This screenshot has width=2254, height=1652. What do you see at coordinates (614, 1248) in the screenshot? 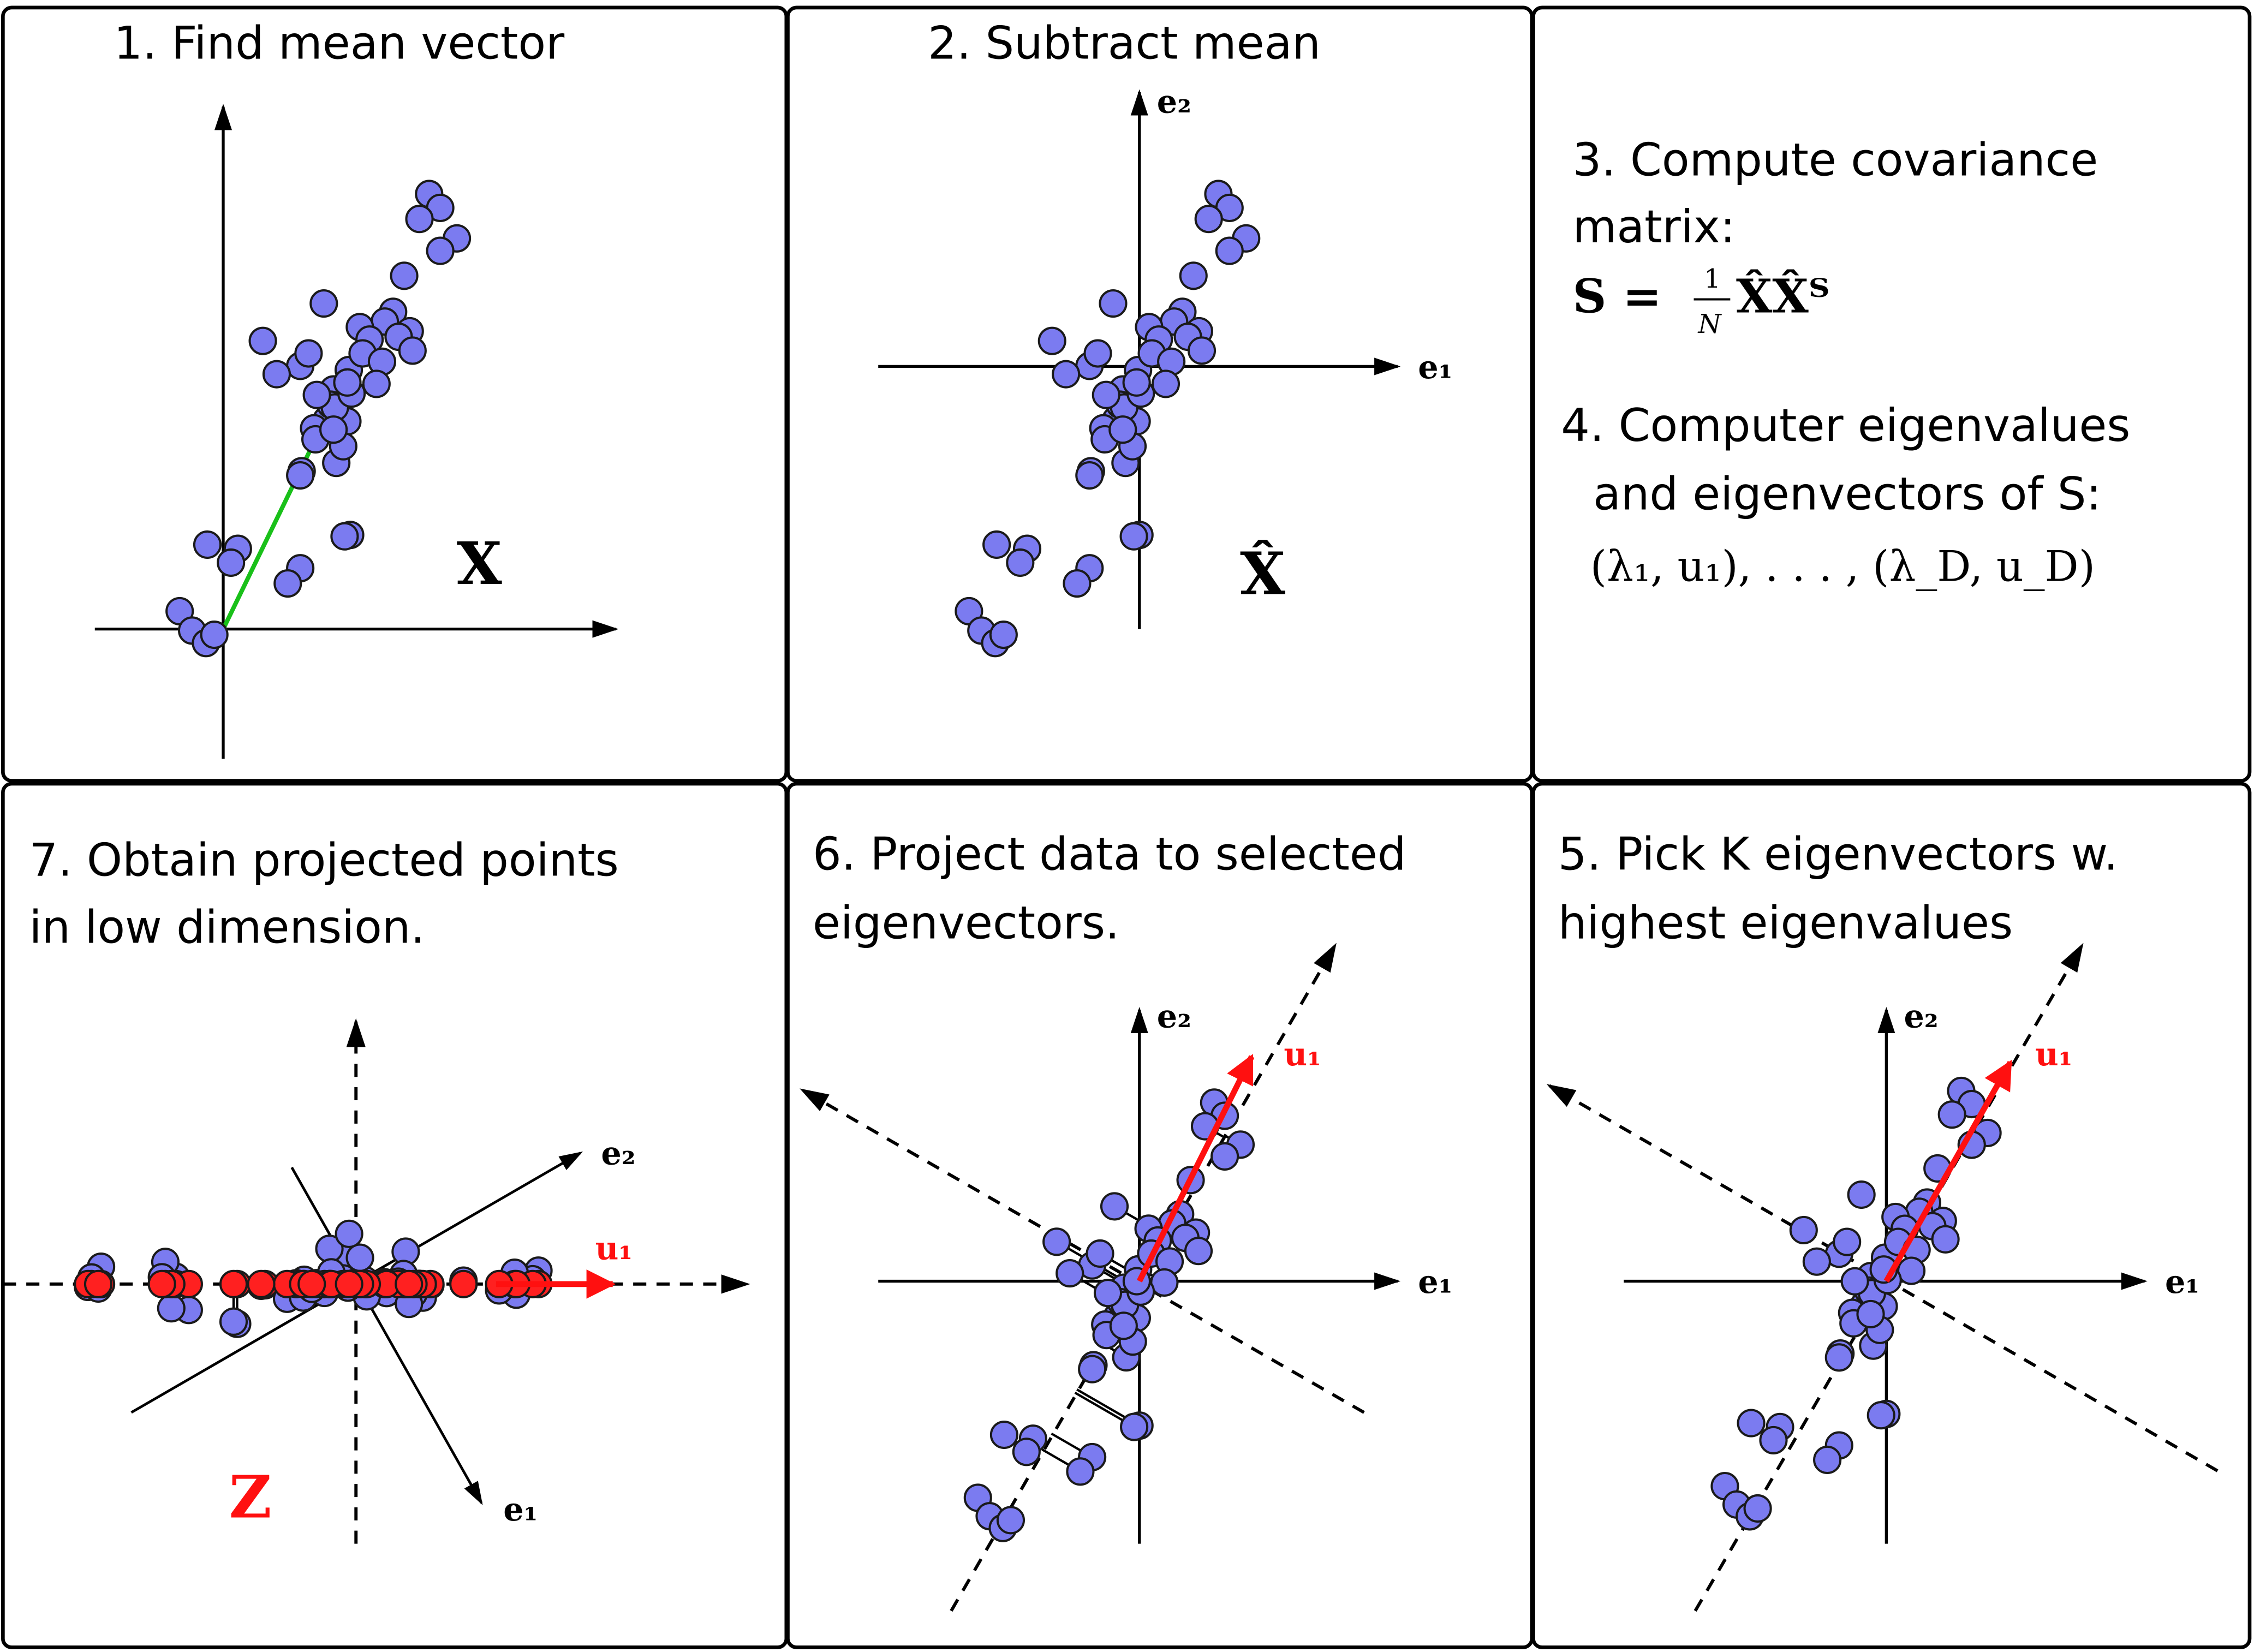
I see `p7-label-u1: u₁` at bounding box center [614, 1248].